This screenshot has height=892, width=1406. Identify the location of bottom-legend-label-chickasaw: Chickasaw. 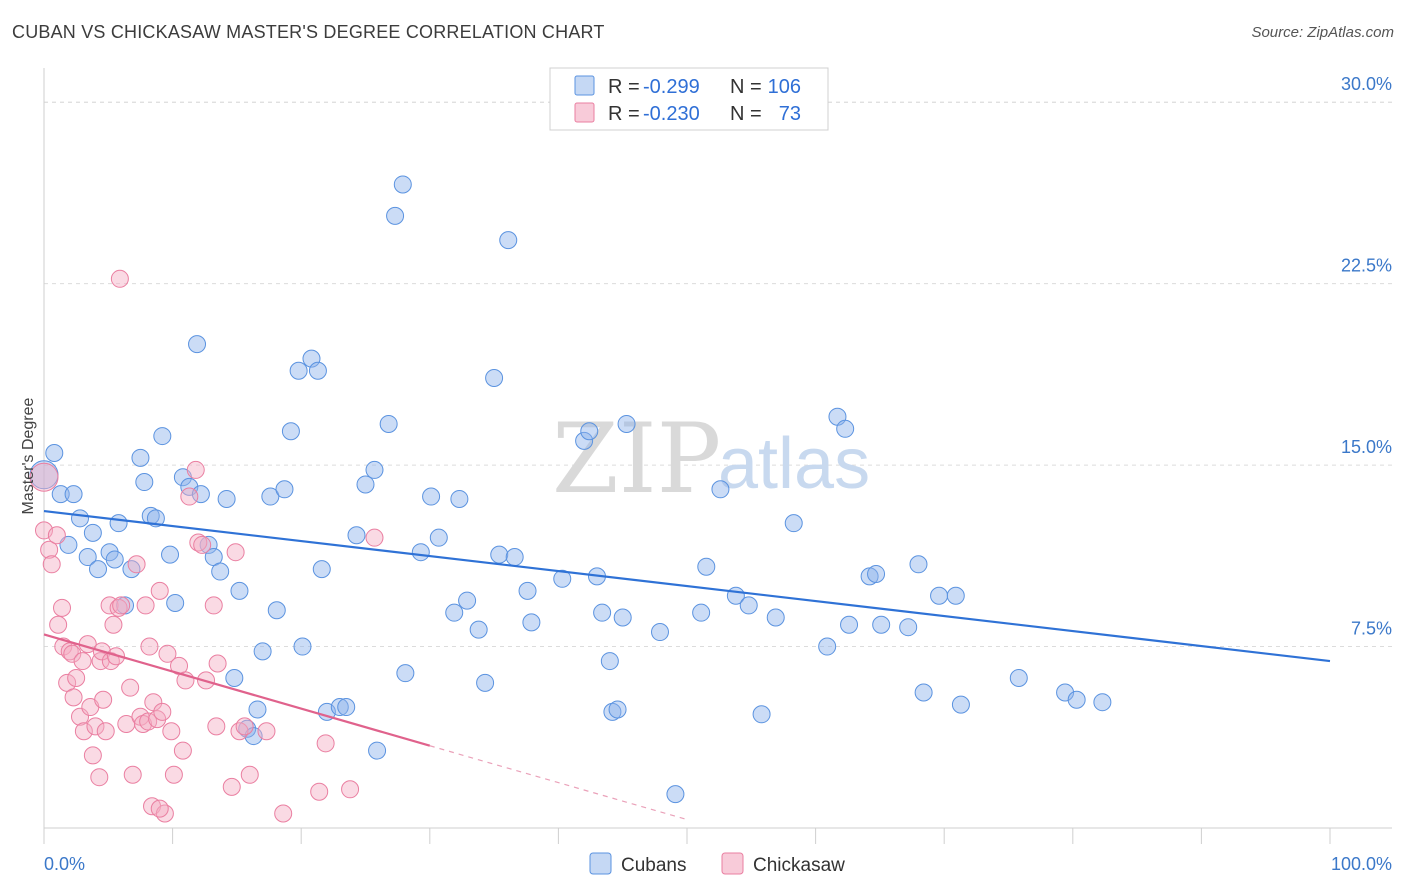
(799, 865).